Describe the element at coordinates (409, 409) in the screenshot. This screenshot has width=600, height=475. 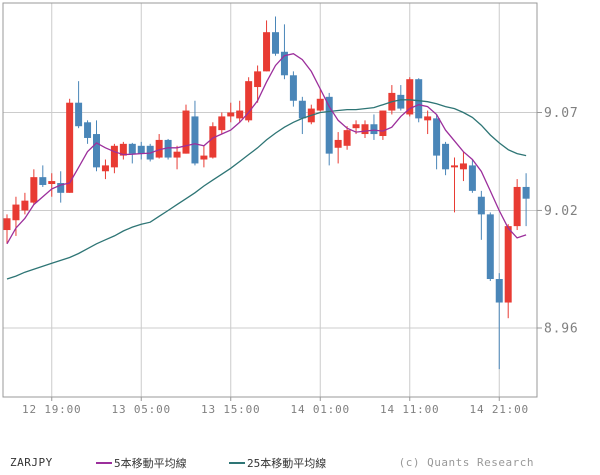
I see `x-tick-label: 14 11:00` at that location.